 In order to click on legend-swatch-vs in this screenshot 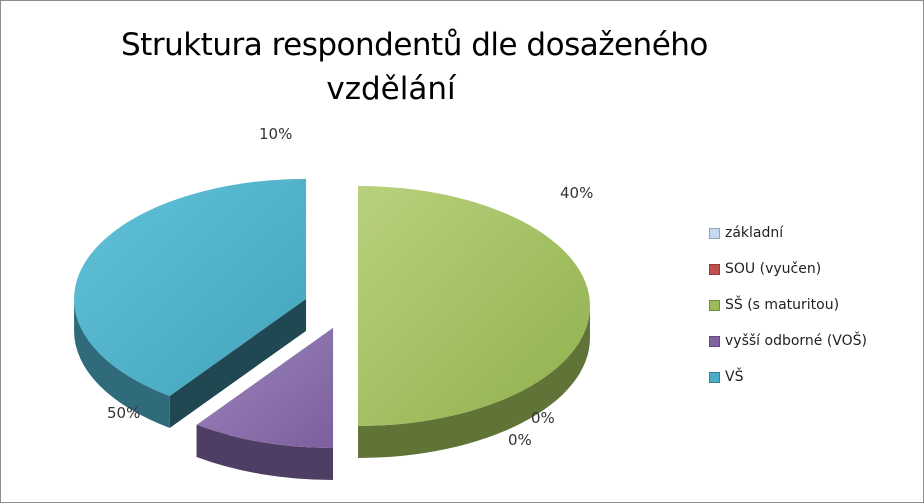, I will do `click(714, 377)`.